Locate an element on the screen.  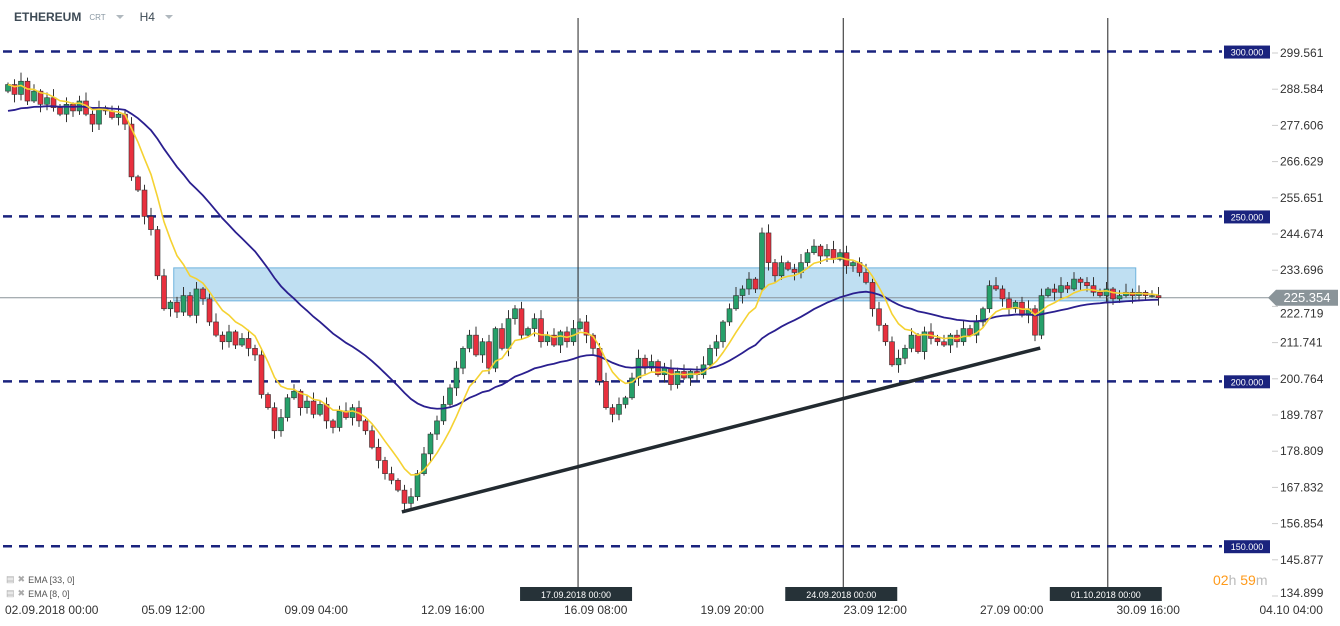
y-tick-label: 277.606 is located at coordinates (1302, 125).